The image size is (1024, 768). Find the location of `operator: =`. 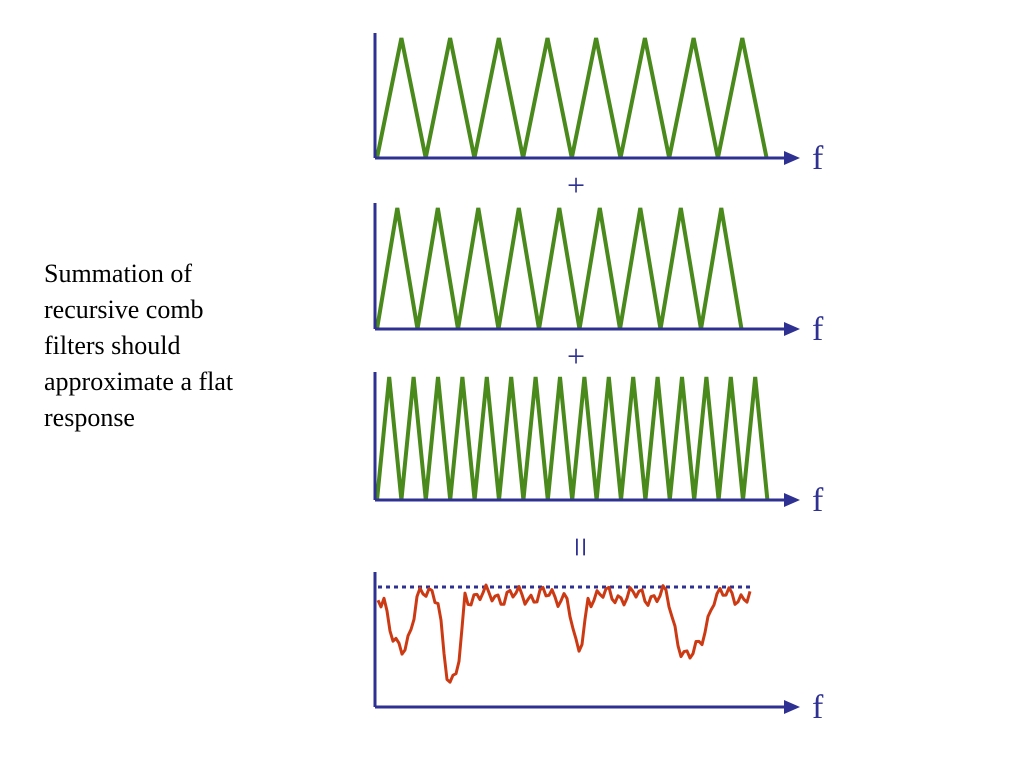

operator: = is located at coordinates (581, 547).